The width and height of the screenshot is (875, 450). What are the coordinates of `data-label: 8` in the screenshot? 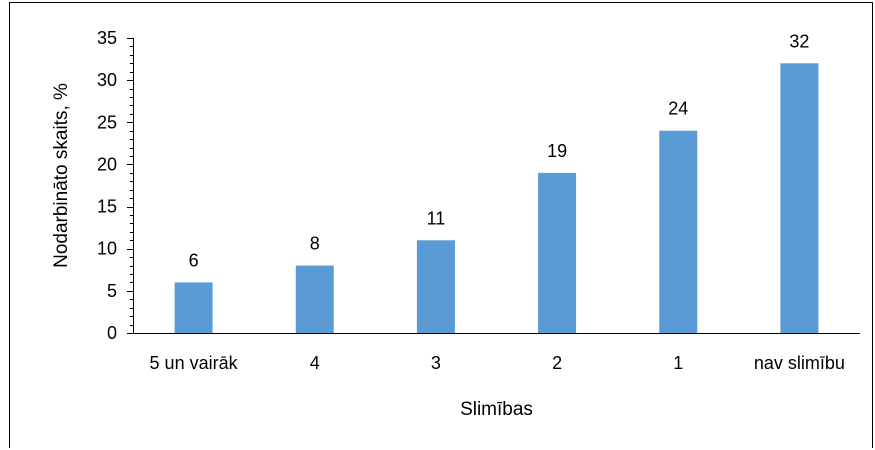 It's located at (315, 244).